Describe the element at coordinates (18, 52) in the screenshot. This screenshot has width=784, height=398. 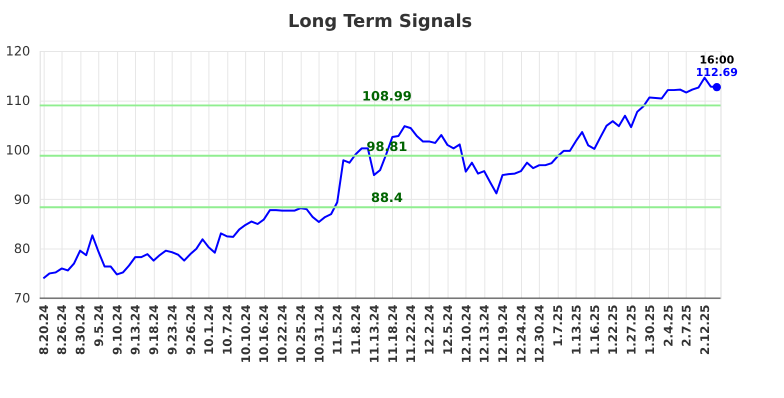
I see `y-tick-label: 120` at that location.